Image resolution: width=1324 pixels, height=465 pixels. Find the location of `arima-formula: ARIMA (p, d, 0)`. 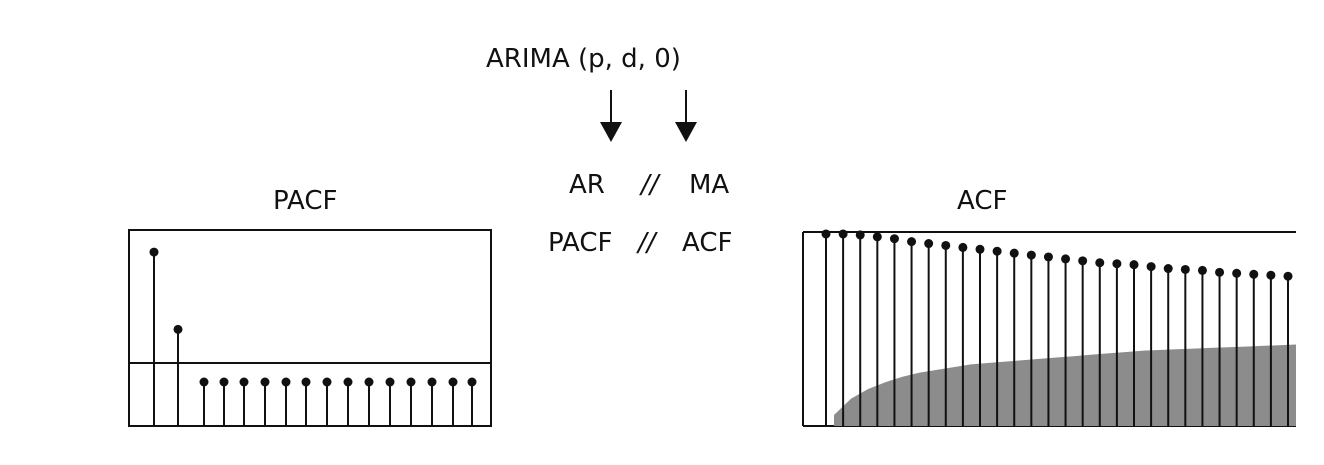

arima-formula: ARIMA (p, d, 0) is located at coordinates (583, 59).